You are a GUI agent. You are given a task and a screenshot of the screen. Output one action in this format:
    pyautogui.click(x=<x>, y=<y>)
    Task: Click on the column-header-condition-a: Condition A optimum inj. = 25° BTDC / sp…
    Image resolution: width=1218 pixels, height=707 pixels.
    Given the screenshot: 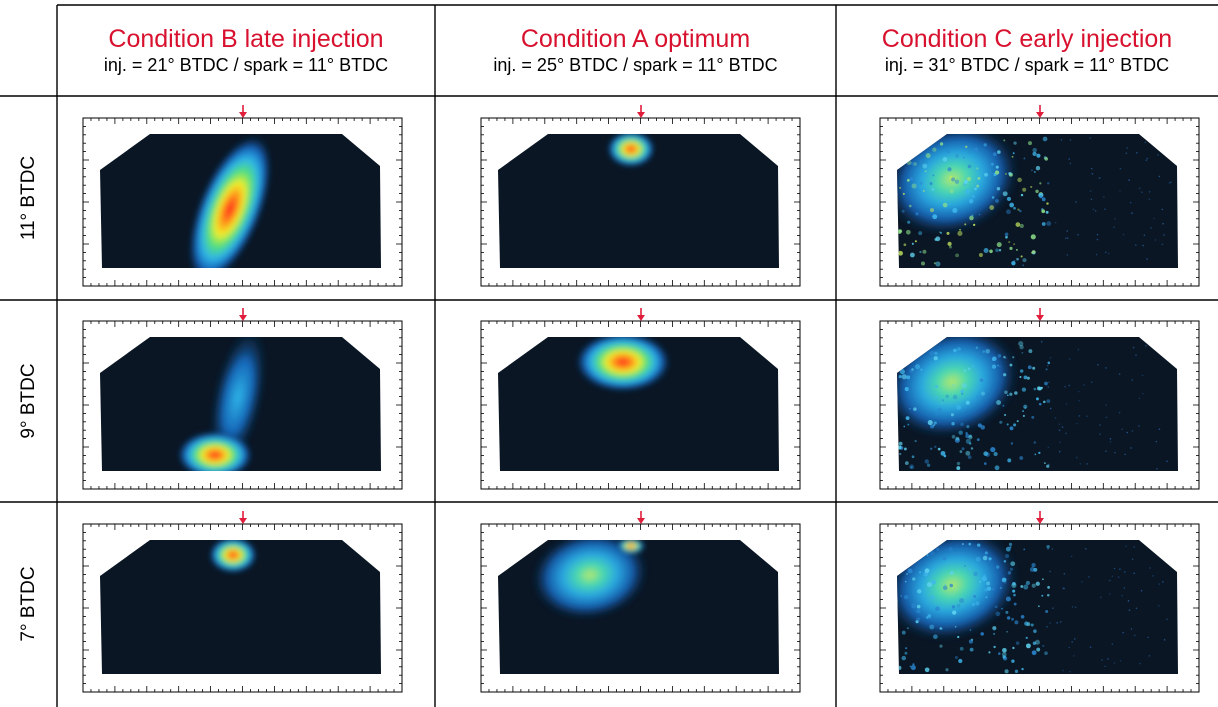 What is the action you would take?
    pyautogui.click(x=635, y=50)
    